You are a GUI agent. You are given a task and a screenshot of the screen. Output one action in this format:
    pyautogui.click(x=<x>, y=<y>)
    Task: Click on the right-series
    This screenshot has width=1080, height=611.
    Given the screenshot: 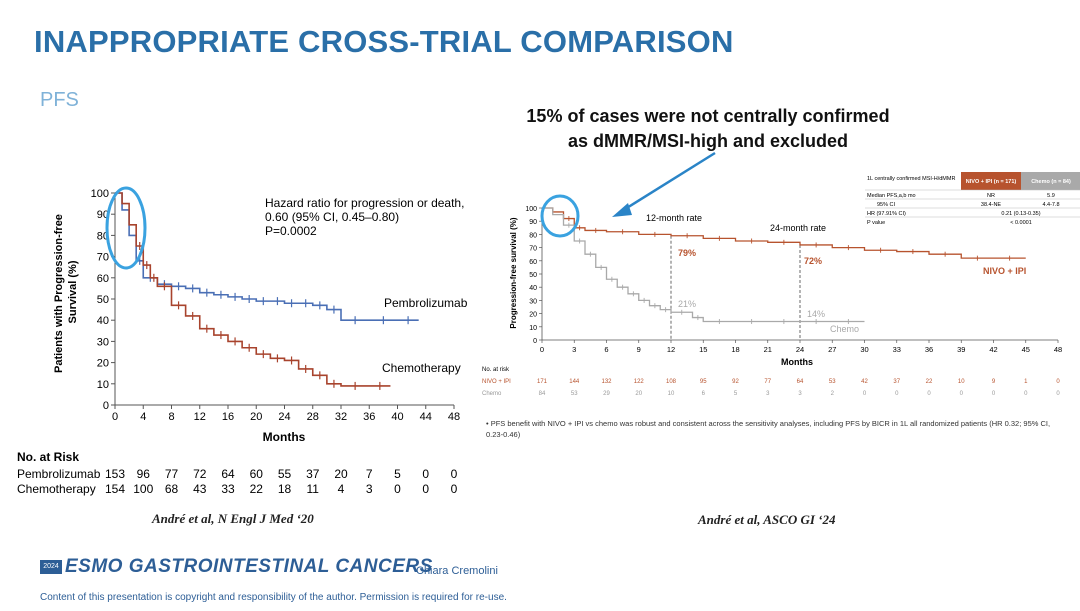 What is the action you would take?
    pyautogui.click(x=784, y=266)
    